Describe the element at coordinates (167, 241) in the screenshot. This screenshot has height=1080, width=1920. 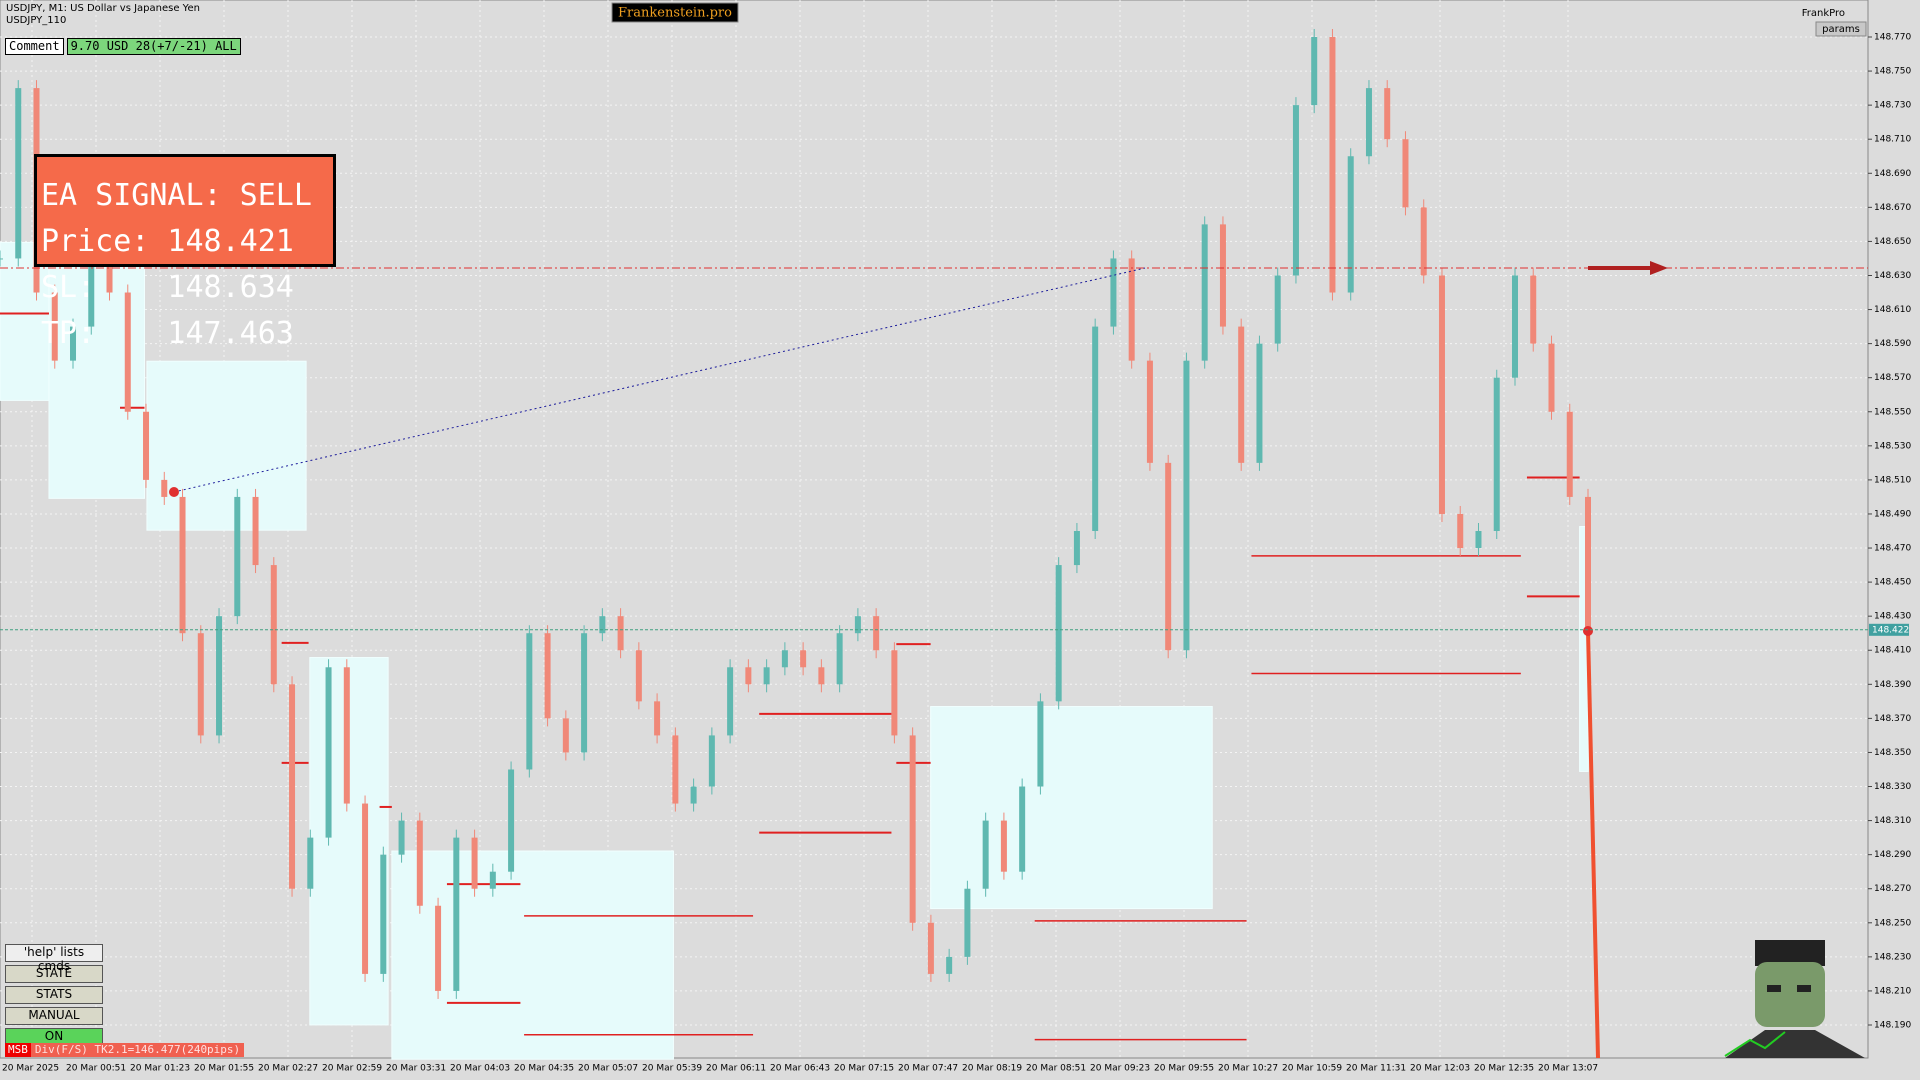
I see `signal-price: Price: 148.421` at that location.